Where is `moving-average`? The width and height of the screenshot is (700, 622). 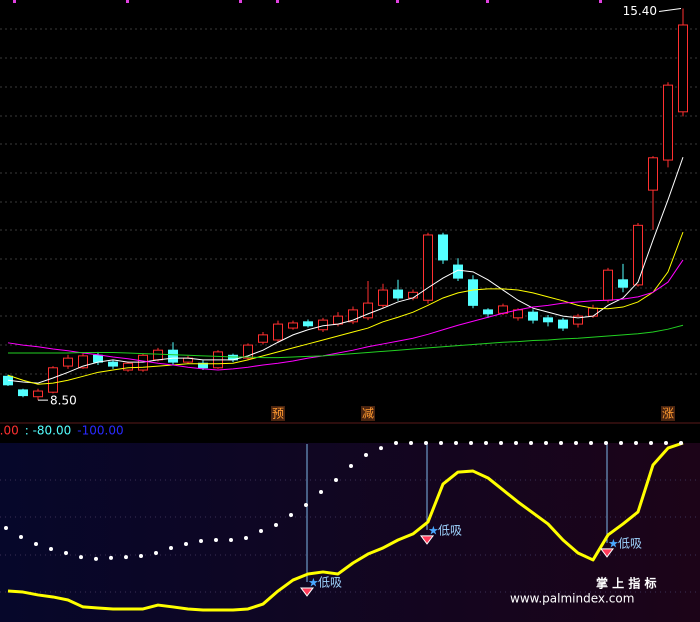
moving-average is located at coordinates (346, 341).